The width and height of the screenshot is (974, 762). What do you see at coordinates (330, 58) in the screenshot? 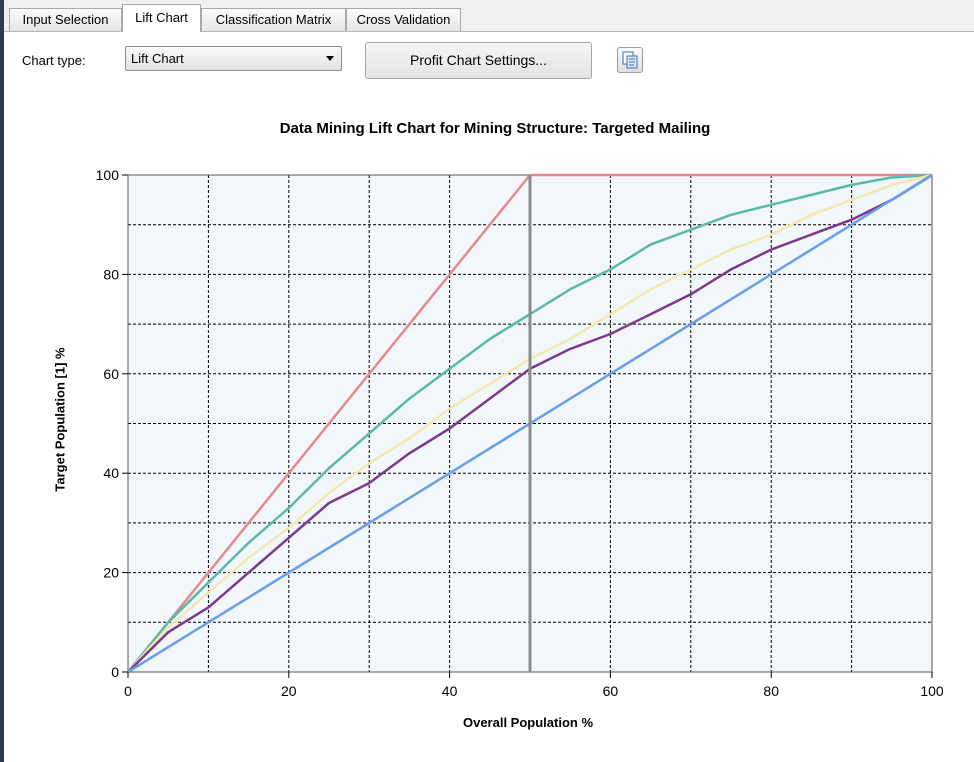
I see `dropdown-arrow-icon` at bounding box center [330, 58].